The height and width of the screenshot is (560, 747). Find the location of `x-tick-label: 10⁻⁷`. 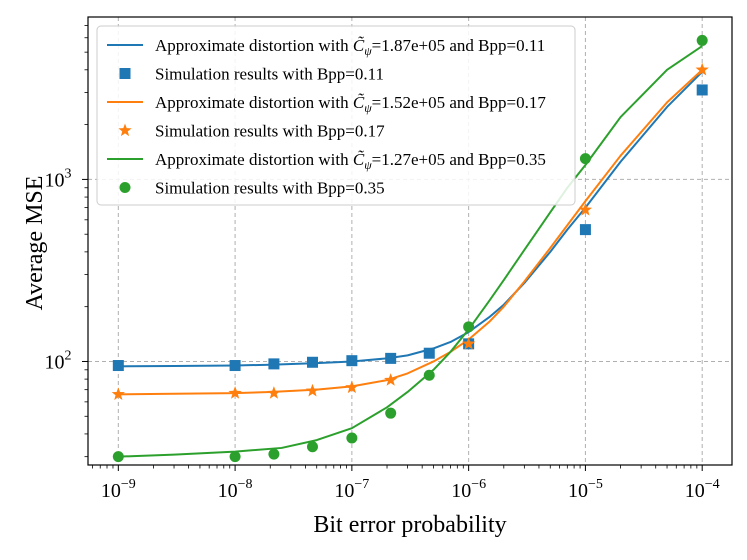

x-tick-label: 10⁻⁷ is located at coordinates (351, 489).